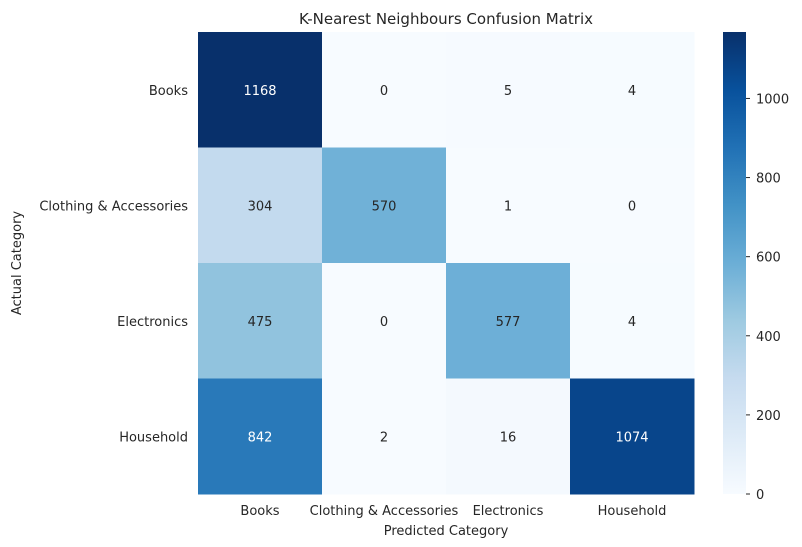 The height and width of the screenshot is (547, 802). Describe the element at coordinates (384, 511) in the screenshot. I see `x-tick-label: Clothing & Accessories` at that location.